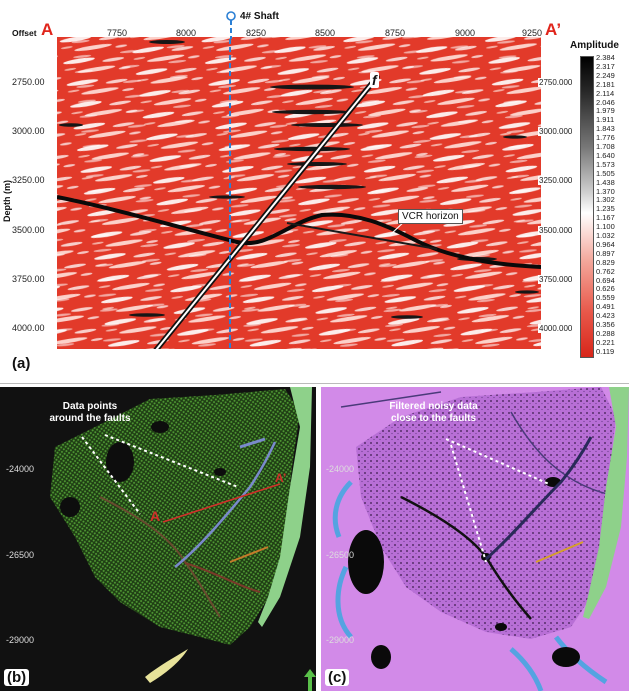  I want to click on colorbar-tick-label: 1.708, so click(605, 146).